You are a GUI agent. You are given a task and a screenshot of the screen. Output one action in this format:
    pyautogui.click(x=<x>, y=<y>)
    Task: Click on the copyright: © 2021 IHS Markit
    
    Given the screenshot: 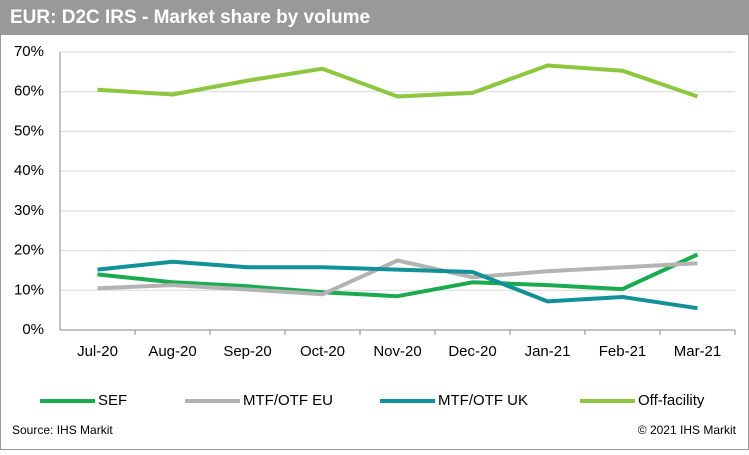 What is the action you would take?
    pyautogui.click(x=687, y=430)
    